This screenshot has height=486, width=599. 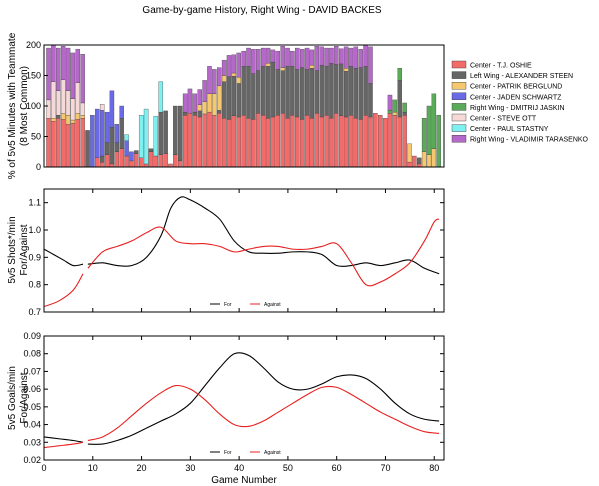 I want to click on x-tick-label: 50, so click(x=288, y=468).